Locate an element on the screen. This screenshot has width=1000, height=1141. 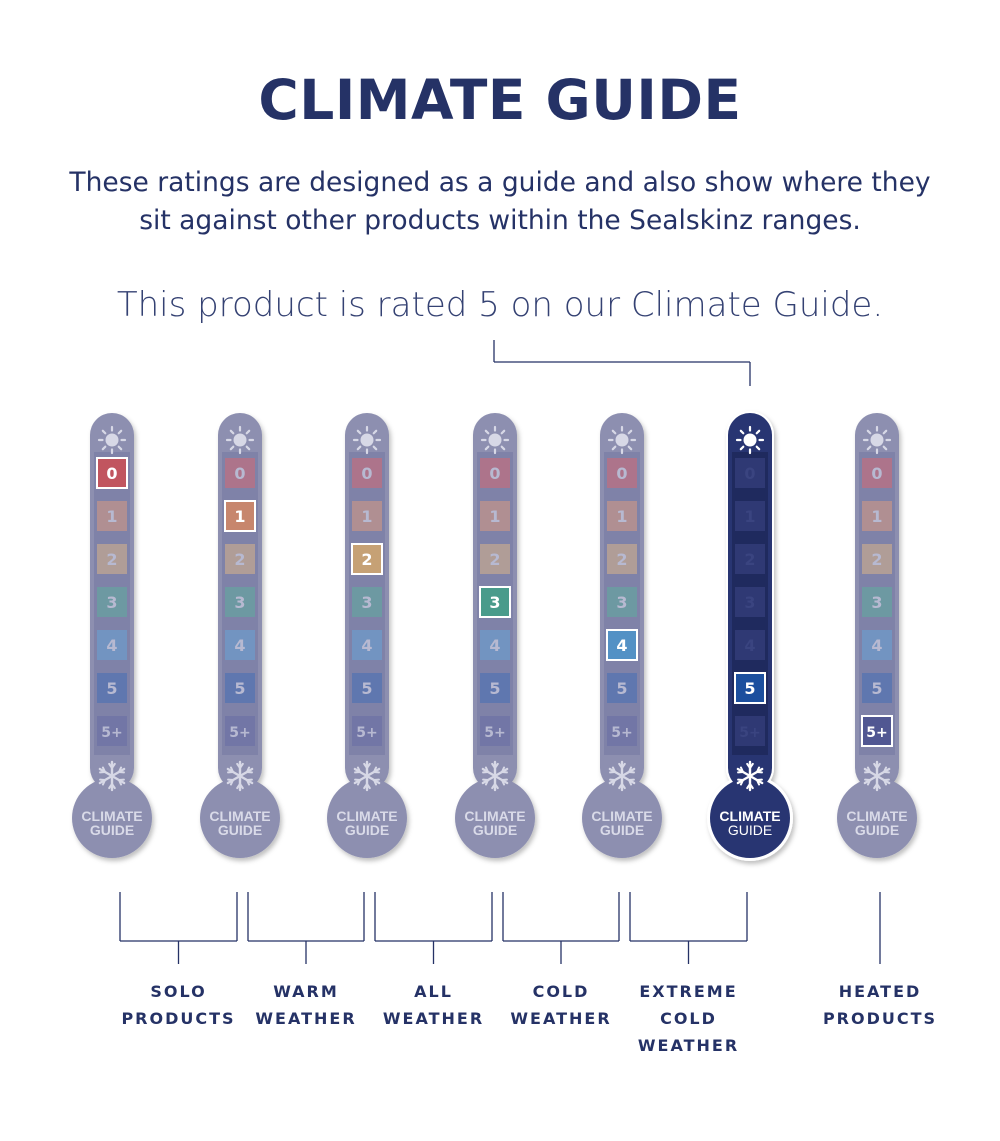
category-label: SOLO PRODUCTS is located at coordinates (179, 1005).